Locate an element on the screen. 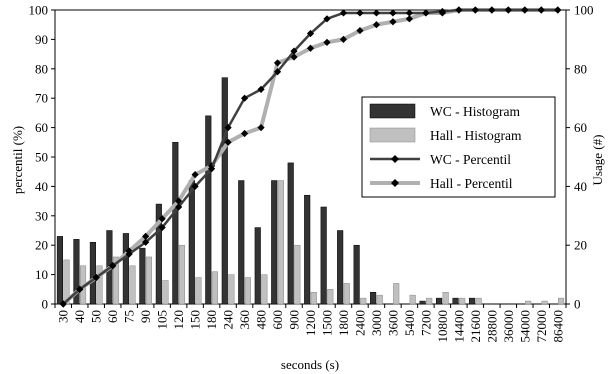  x-tick-label: 50 is located at coordinates (96, 316).